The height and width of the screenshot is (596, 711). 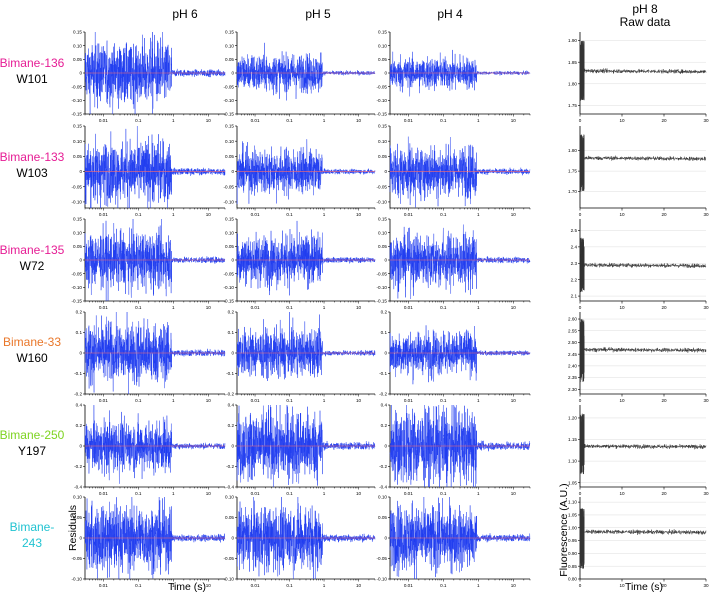 I want to click on row-label-1-line-0: Bimane-133, so click(x=32, y=157).